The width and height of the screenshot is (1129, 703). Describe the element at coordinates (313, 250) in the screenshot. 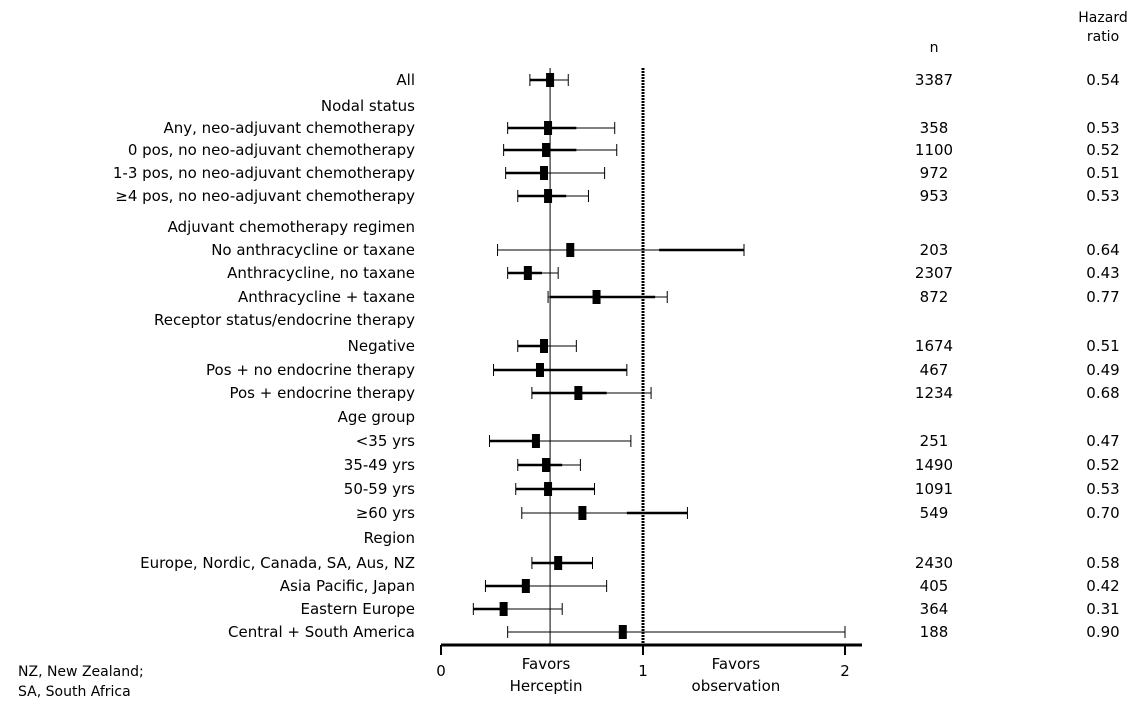

I see `row-label: No anthracycline or taxane` at that location.